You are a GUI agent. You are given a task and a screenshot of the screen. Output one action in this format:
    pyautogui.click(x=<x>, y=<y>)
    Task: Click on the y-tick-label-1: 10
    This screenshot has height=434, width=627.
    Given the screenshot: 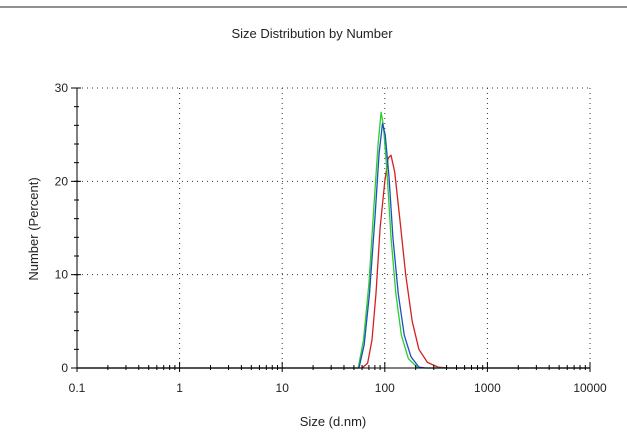 What is the action you would take?
    pyautogui.click(x=62, y=275)
    